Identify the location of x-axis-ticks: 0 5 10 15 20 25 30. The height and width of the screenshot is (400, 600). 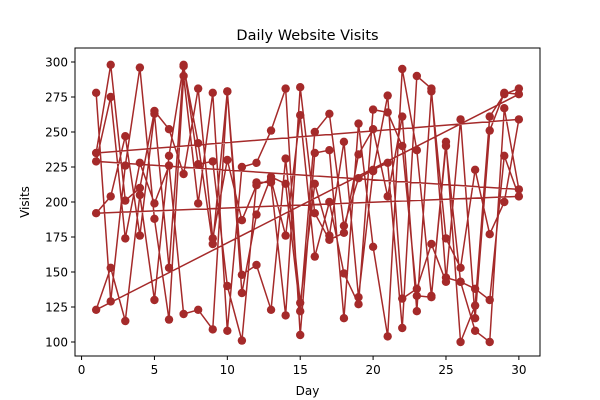
(302, 366).